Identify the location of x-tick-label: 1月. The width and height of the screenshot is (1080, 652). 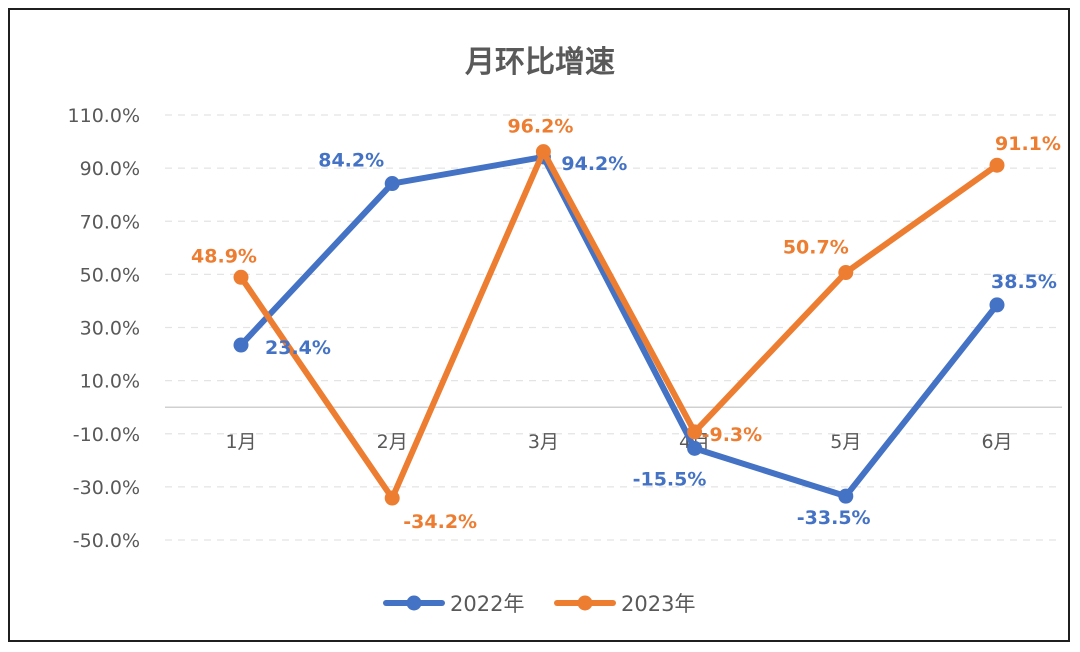
(240, 442).